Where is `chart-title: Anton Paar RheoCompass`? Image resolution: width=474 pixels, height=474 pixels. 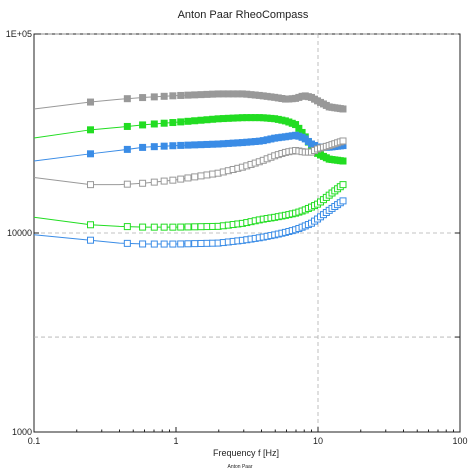 chart-title: Anton Paar RheoCompass is located at coordinates (243, 15).